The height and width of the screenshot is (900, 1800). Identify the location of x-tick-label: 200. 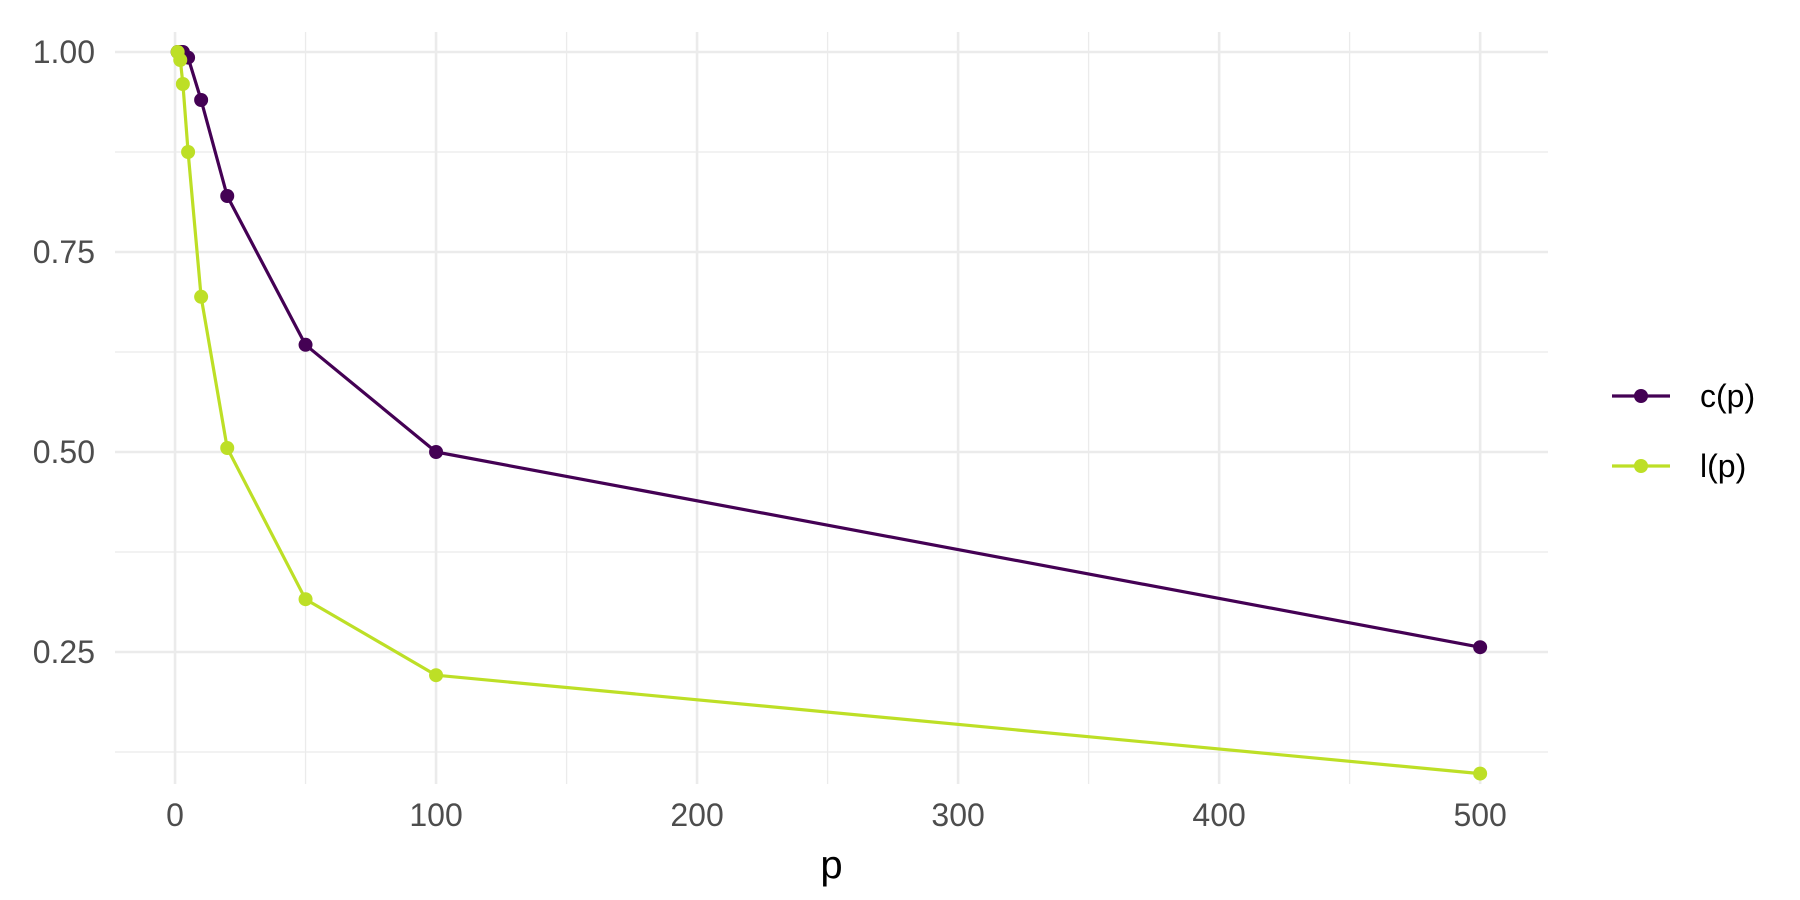
(696, 815).